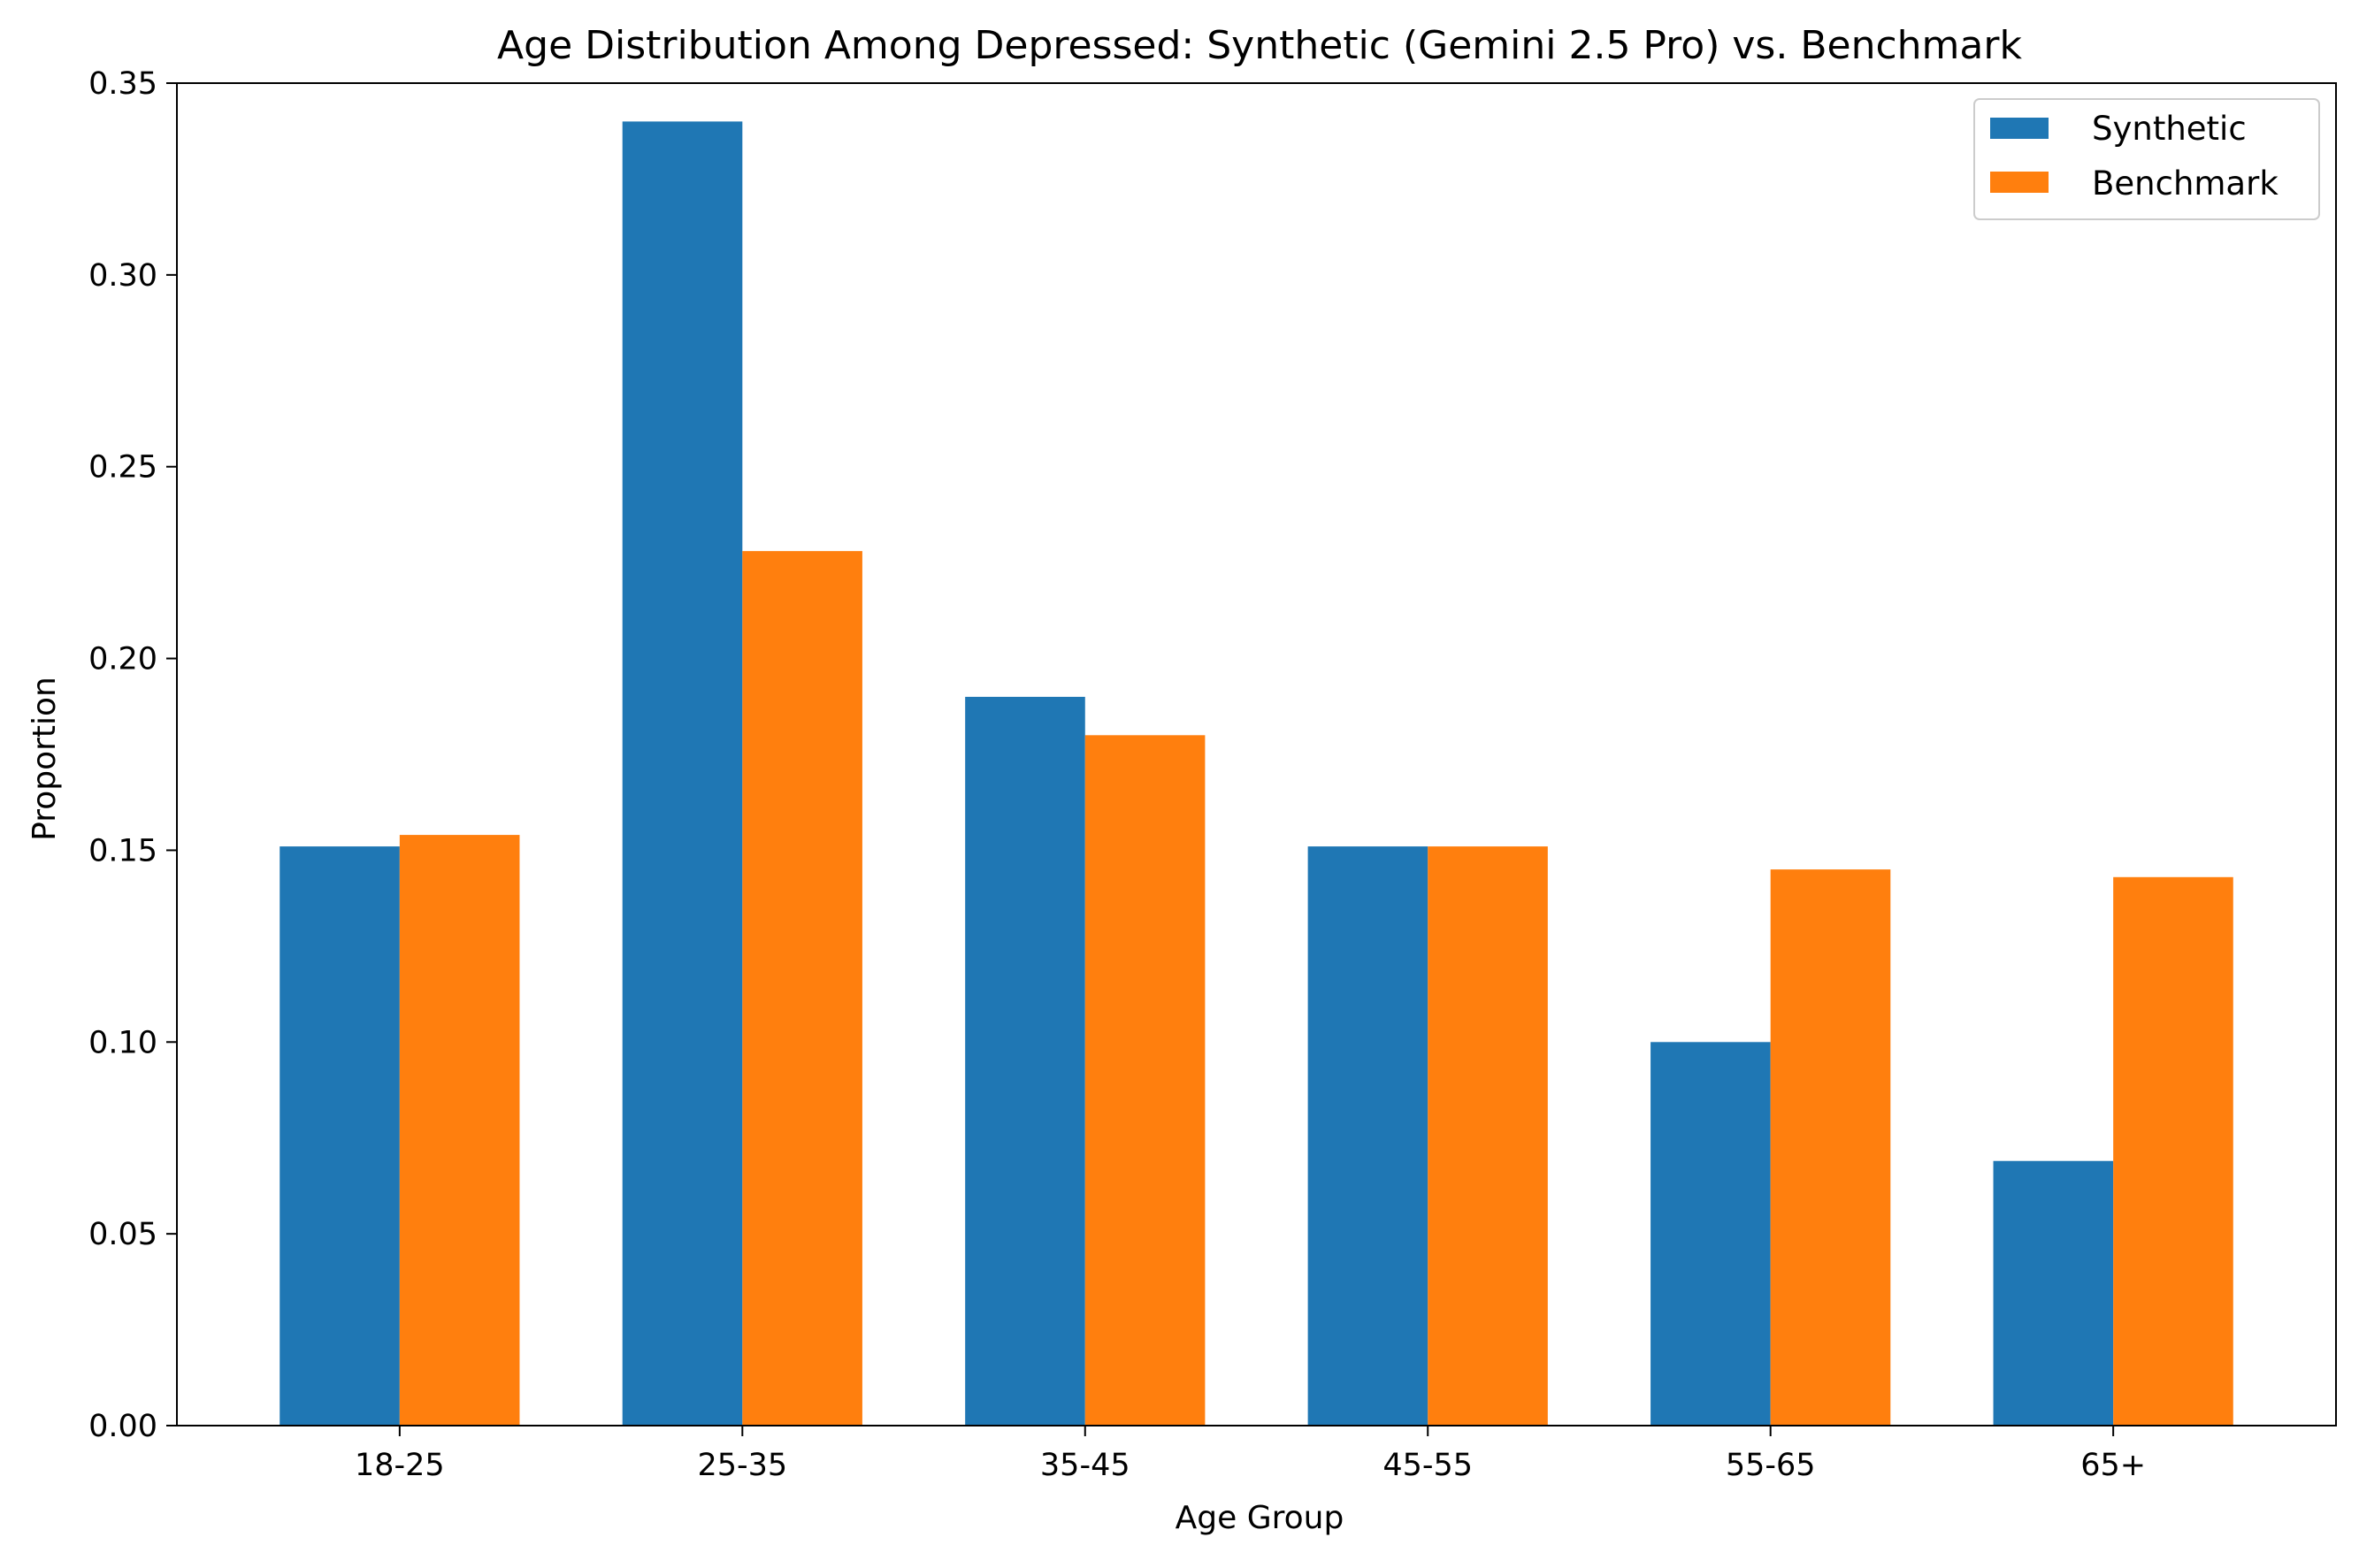 Image resolution: width=2359 pixels, height=1568 pixels. What do you see at coordinates (122, 84) in the screenshot?
I see `y-tick-label: 0.35` at bounding box center [122, 84].